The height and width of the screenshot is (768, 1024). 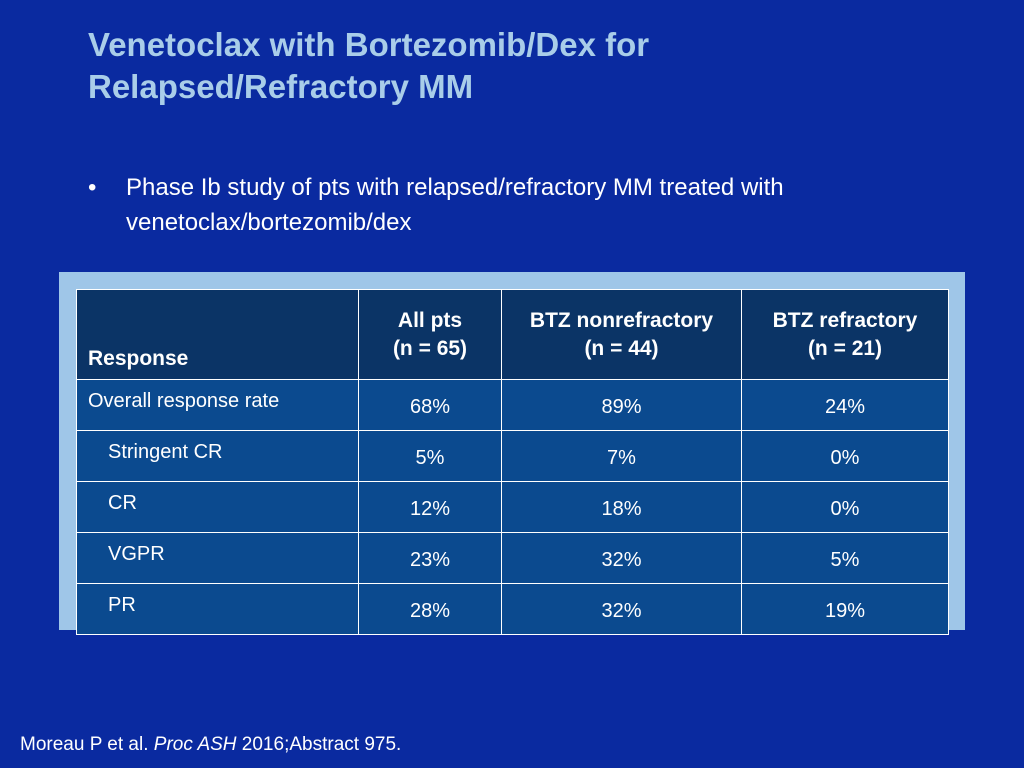 I want to click on header-all-pts: All pts (n = 65), so click(x=430, y=334).